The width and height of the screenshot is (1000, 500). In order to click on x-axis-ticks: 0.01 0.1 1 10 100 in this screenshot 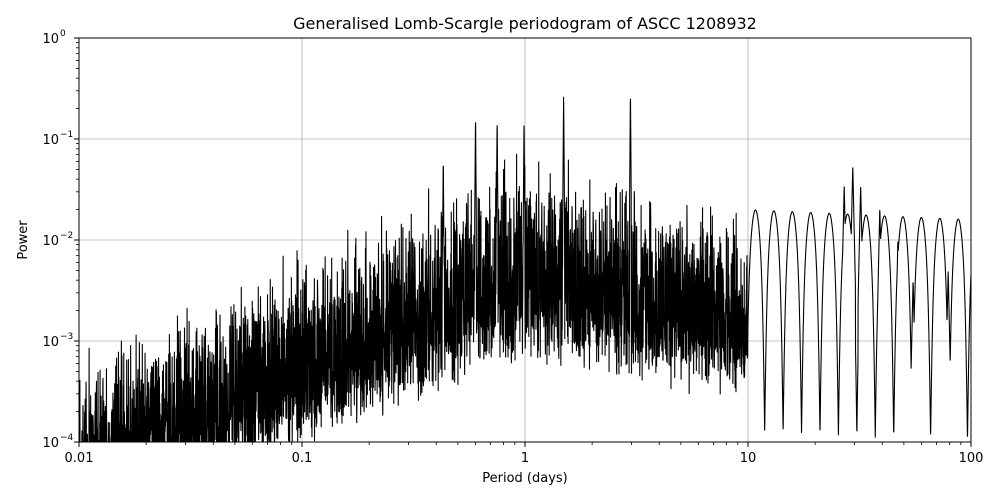, I will do `click(524, 454)`.